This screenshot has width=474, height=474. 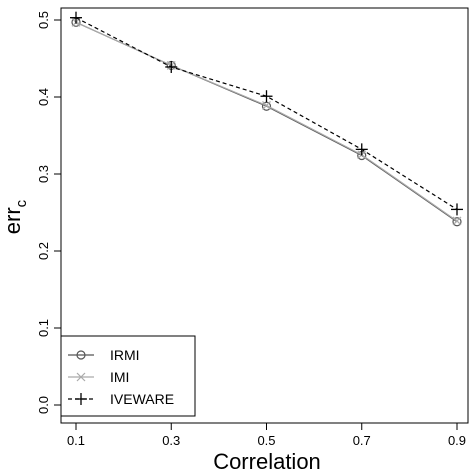 I want to click on legend-label-imi: IMI, so click(x=119, y=377).